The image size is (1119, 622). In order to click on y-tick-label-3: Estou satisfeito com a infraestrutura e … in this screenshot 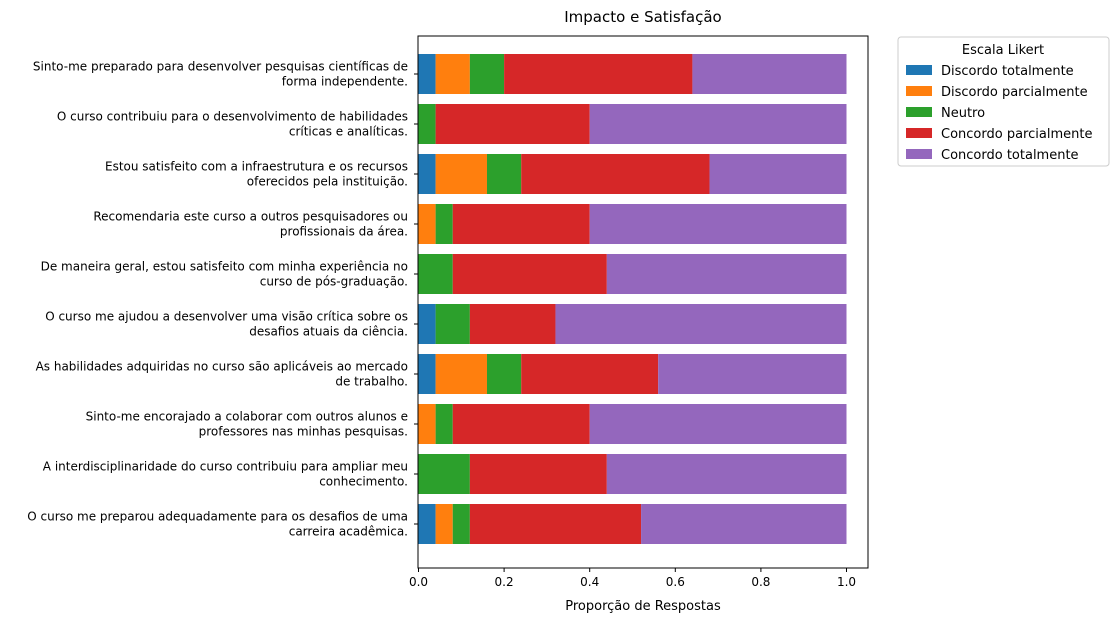, I will do `click(256, 174)`.